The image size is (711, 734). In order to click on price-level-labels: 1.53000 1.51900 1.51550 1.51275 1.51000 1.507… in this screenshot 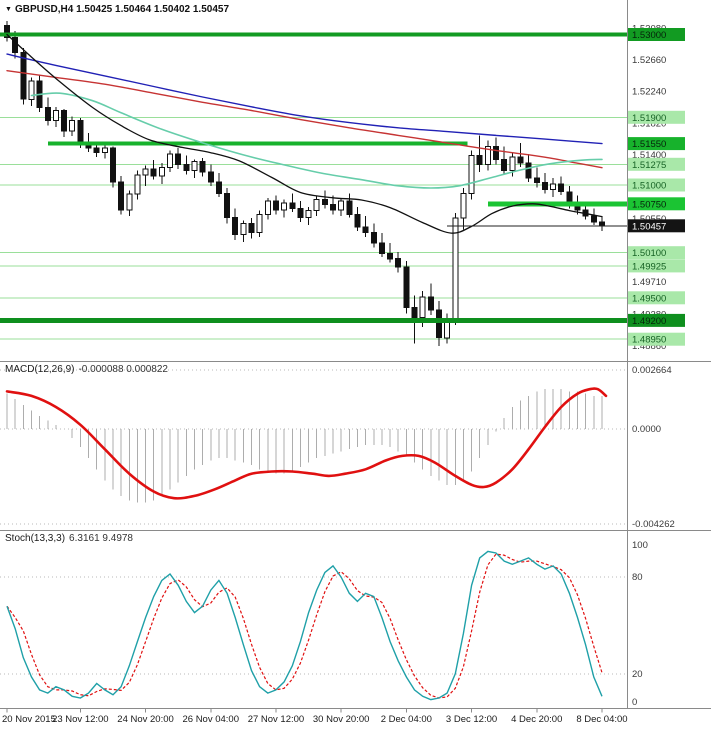, I will do `click(656, 187)`.